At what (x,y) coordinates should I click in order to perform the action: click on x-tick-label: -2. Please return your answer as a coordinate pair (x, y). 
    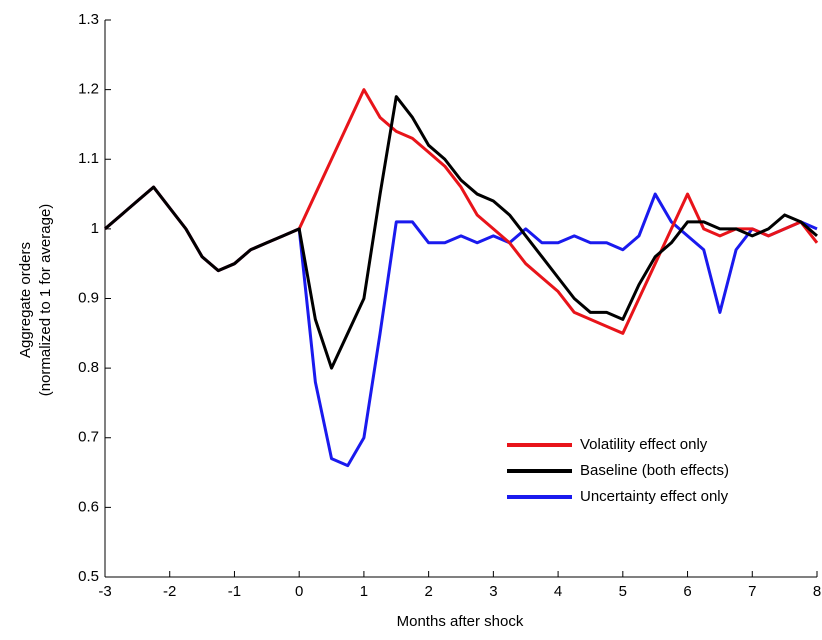
    Looking at the image, I should click on (169, 591).